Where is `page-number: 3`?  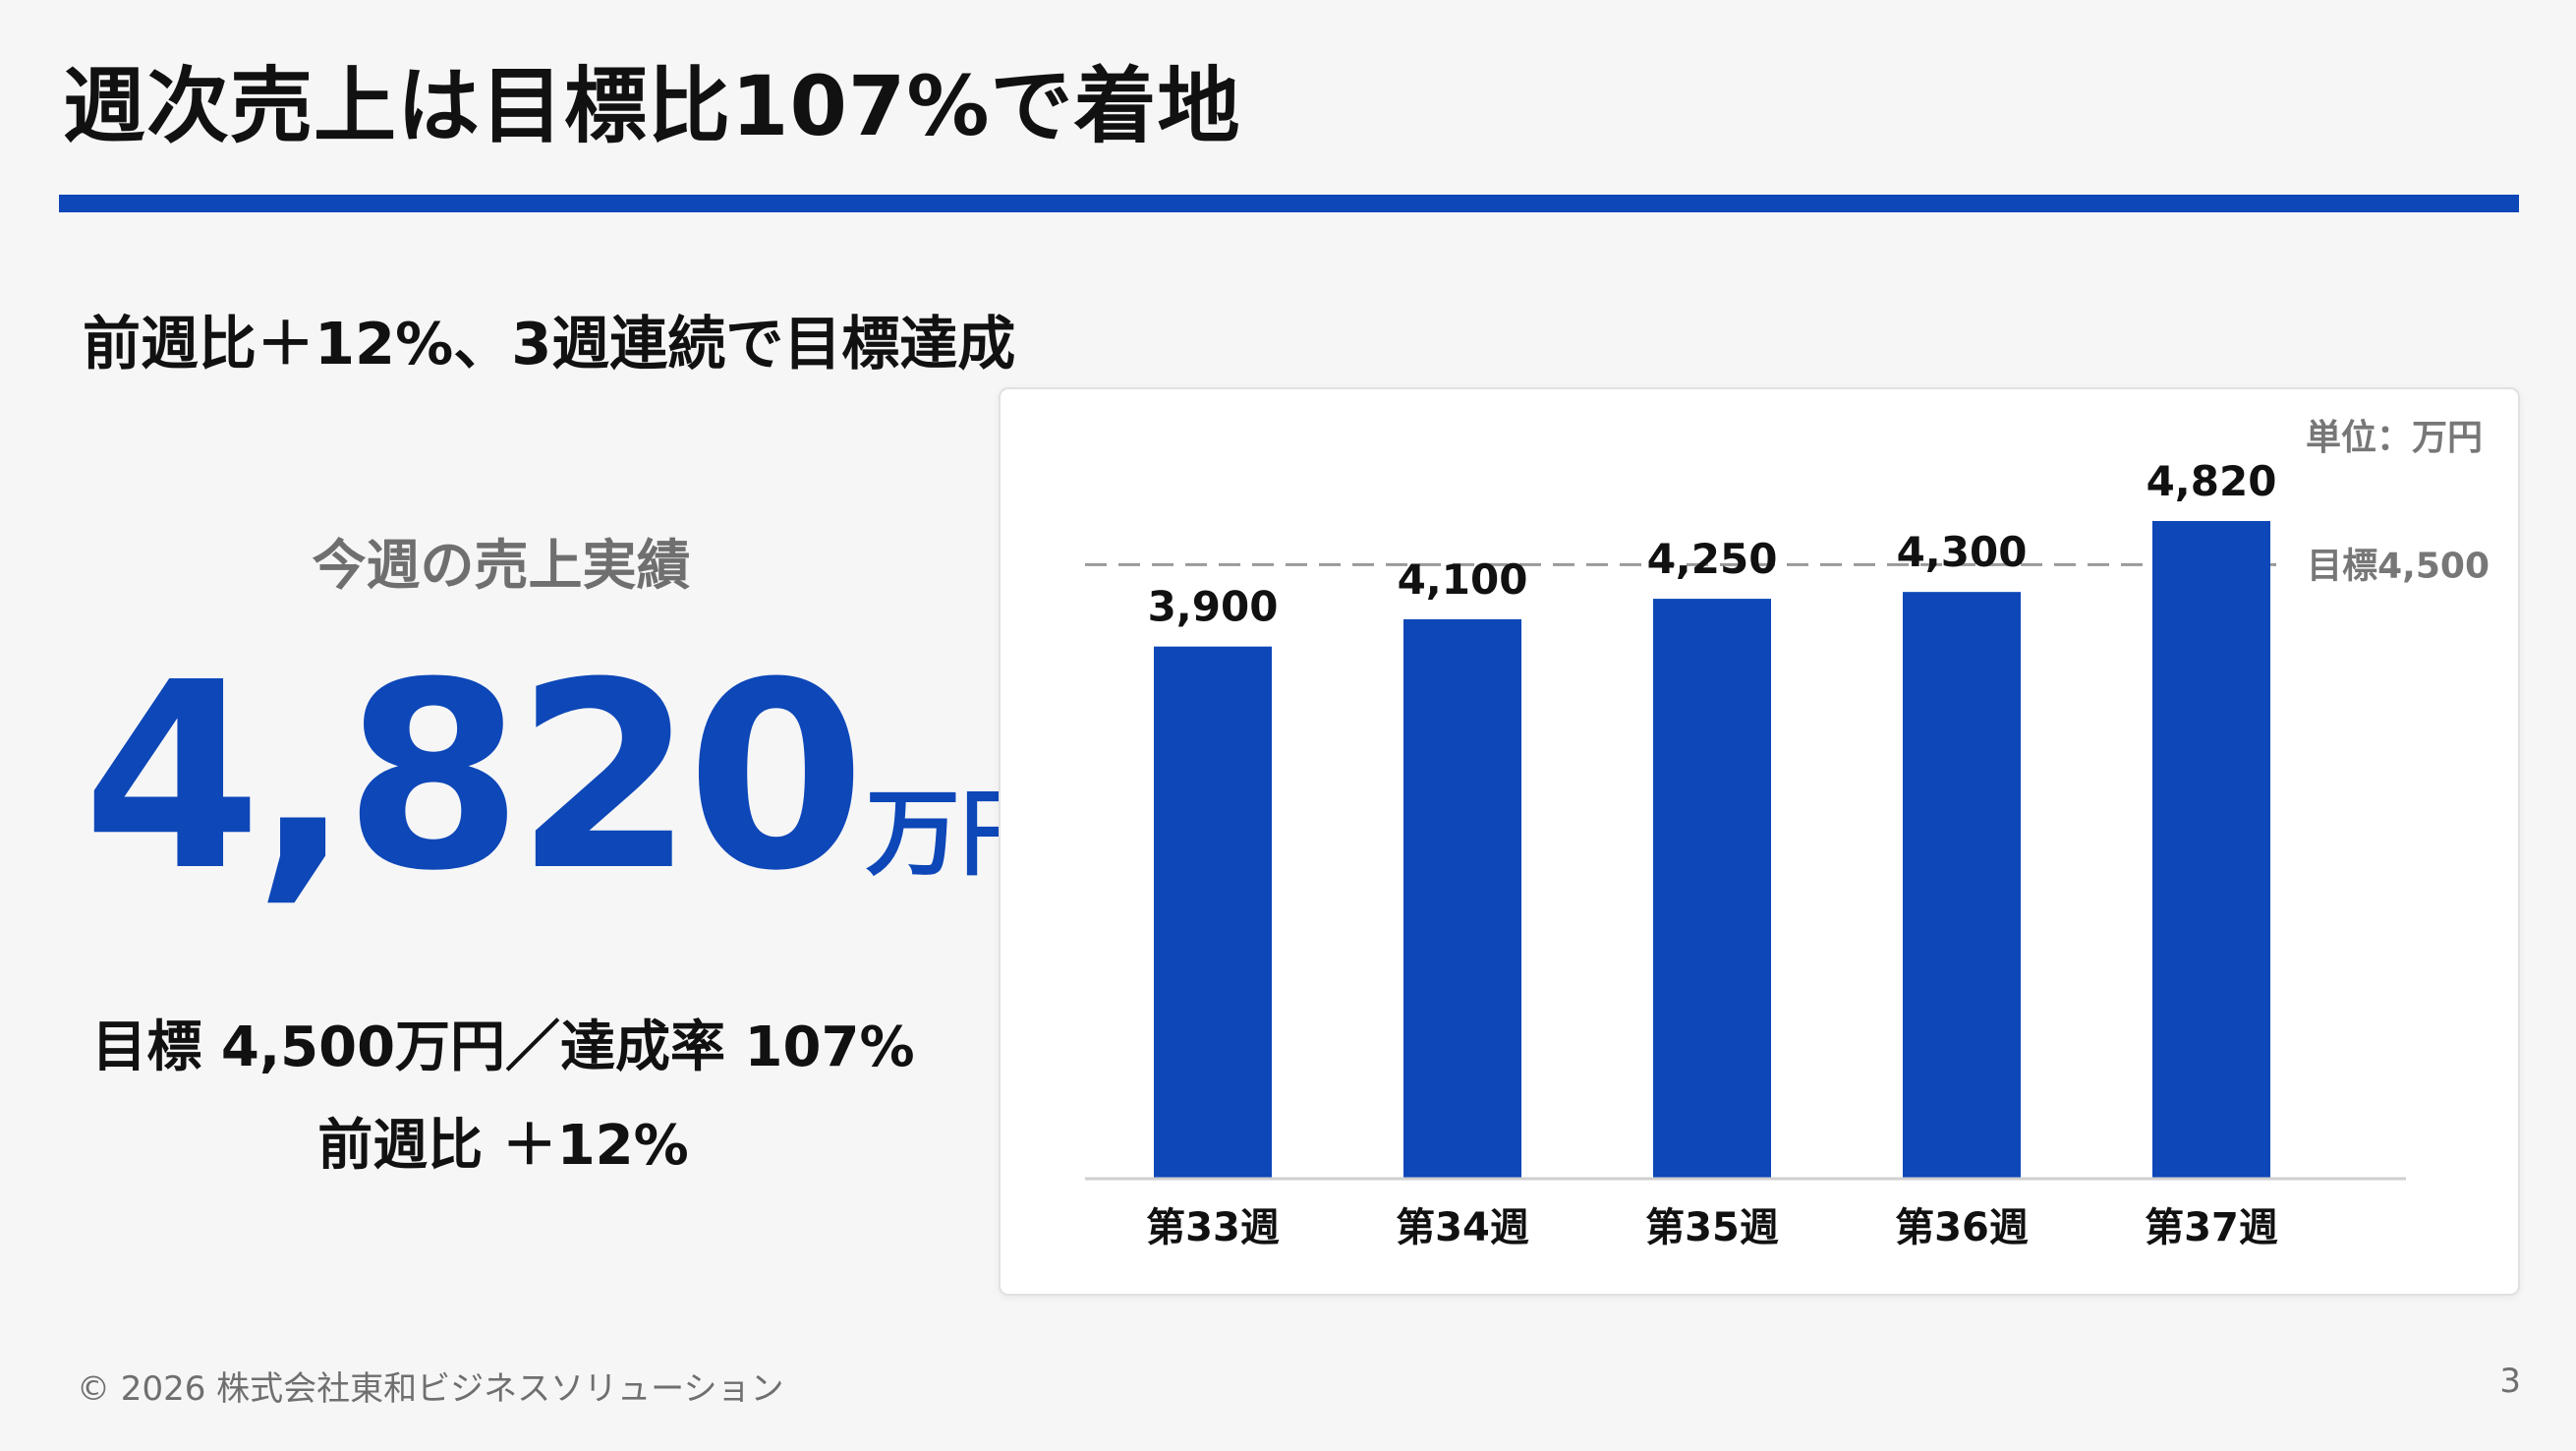
page-number: 3 is located at coordinates (2510, 1381).